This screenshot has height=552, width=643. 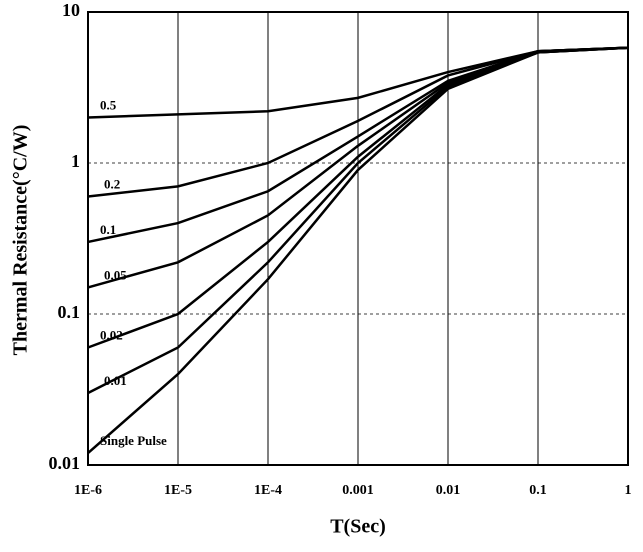 What do you see at coordinates (108, 105) in the screenshot?
I see `series-label: 0.5` at bounding box center [108, 105].